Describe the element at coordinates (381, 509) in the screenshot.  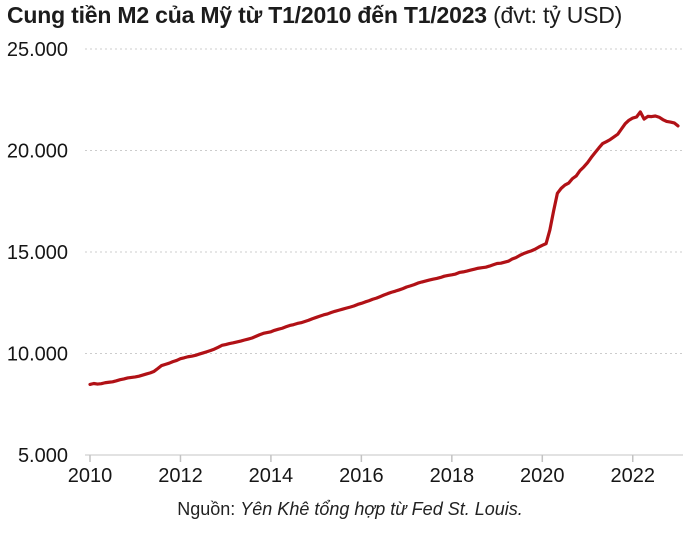
I see `source-text: Yên Khê tổng hợp từ Fed St. Louis.` at that location.